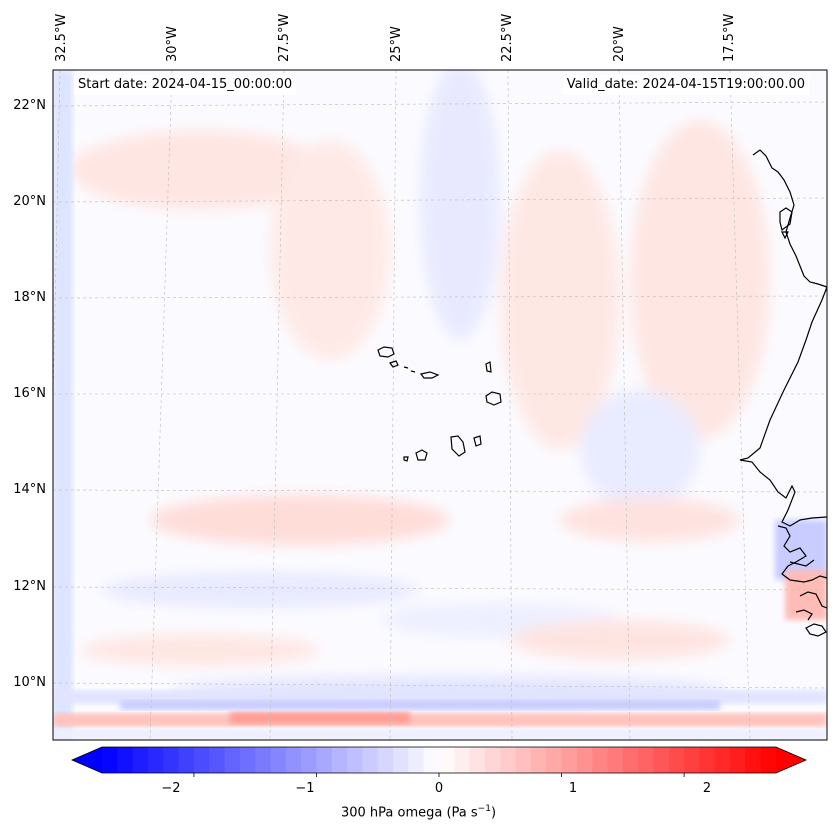 Image resolution: width=837 pixels, height=839 pixels. What do you see at coordinates (619, 44) in the screenshot?
I see `lon-label: 20°W` at bounding box center [619, 44].